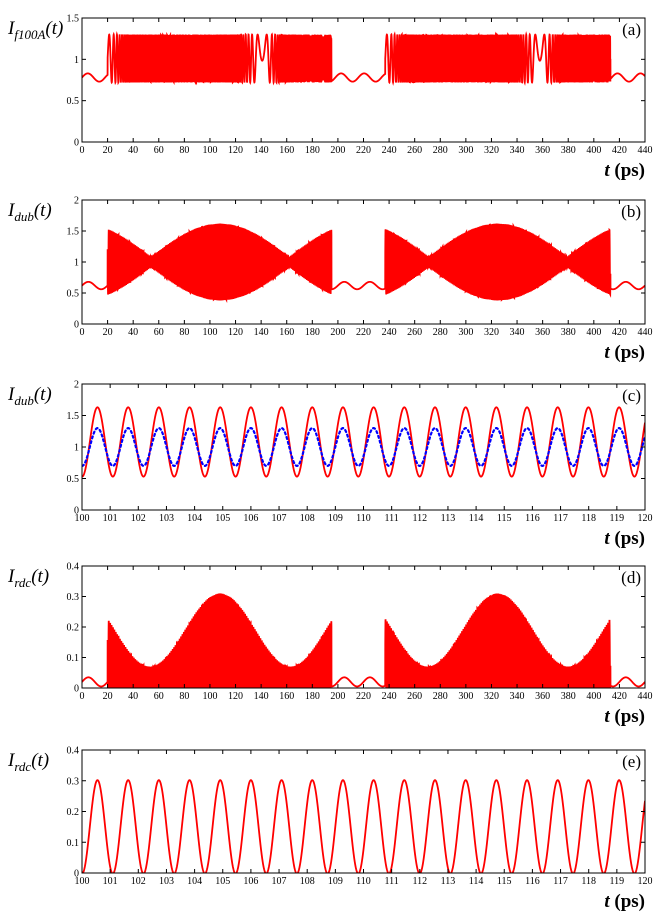 Image resolution: width=663 pixels, height=916 pixels. Describe the element at coordinates (392, 518) in the screenshot. I see `x-tick-label: 111` at that location.